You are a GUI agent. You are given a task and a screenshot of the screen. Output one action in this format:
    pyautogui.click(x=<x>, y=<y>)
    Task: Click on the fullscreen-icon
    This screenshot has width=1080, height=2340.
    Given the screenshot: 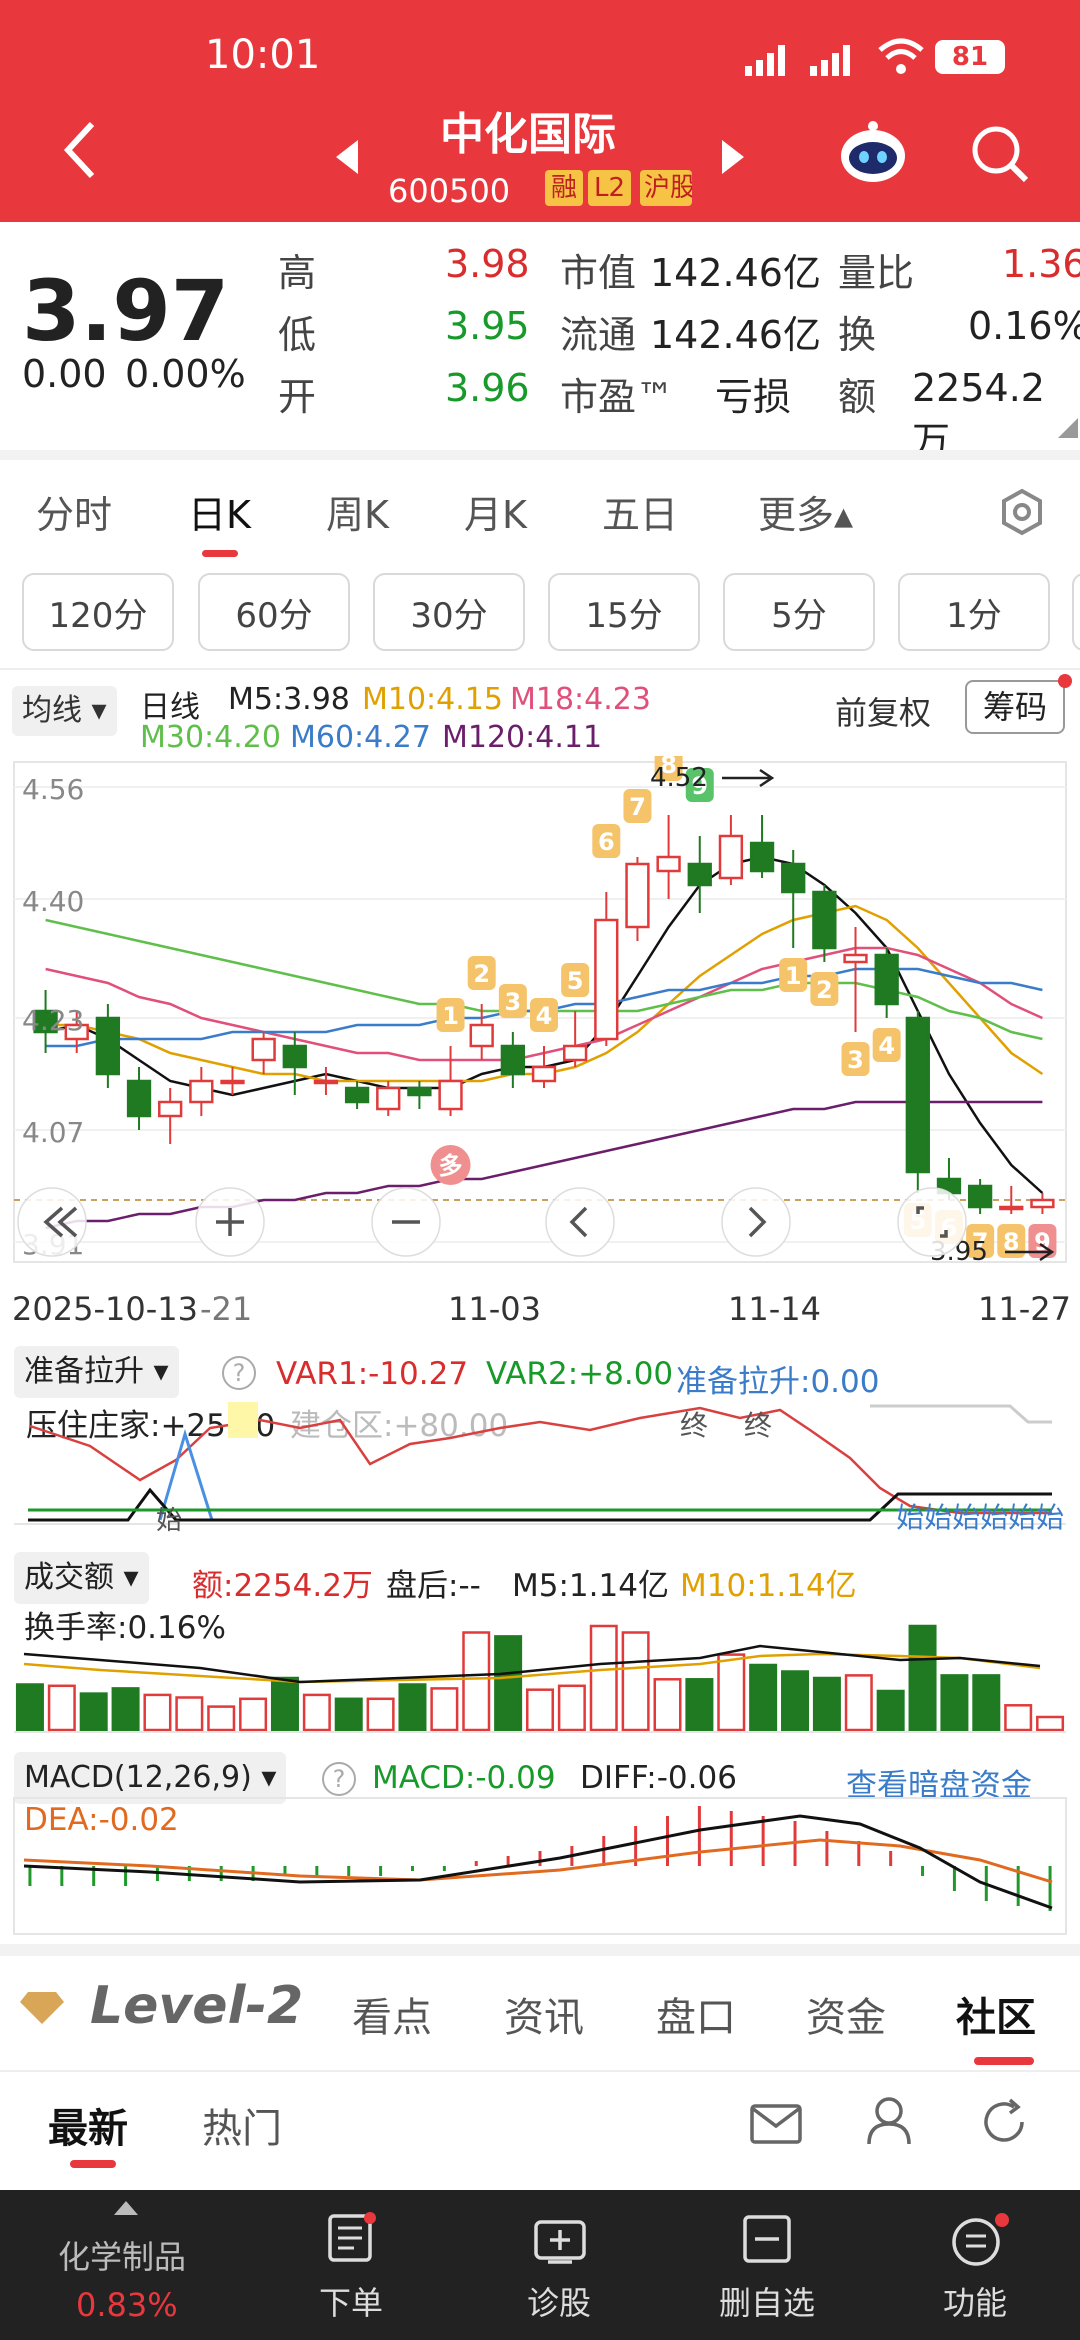 What is the action you would take?
    pyautogui.click(x=932, y=1222)
    